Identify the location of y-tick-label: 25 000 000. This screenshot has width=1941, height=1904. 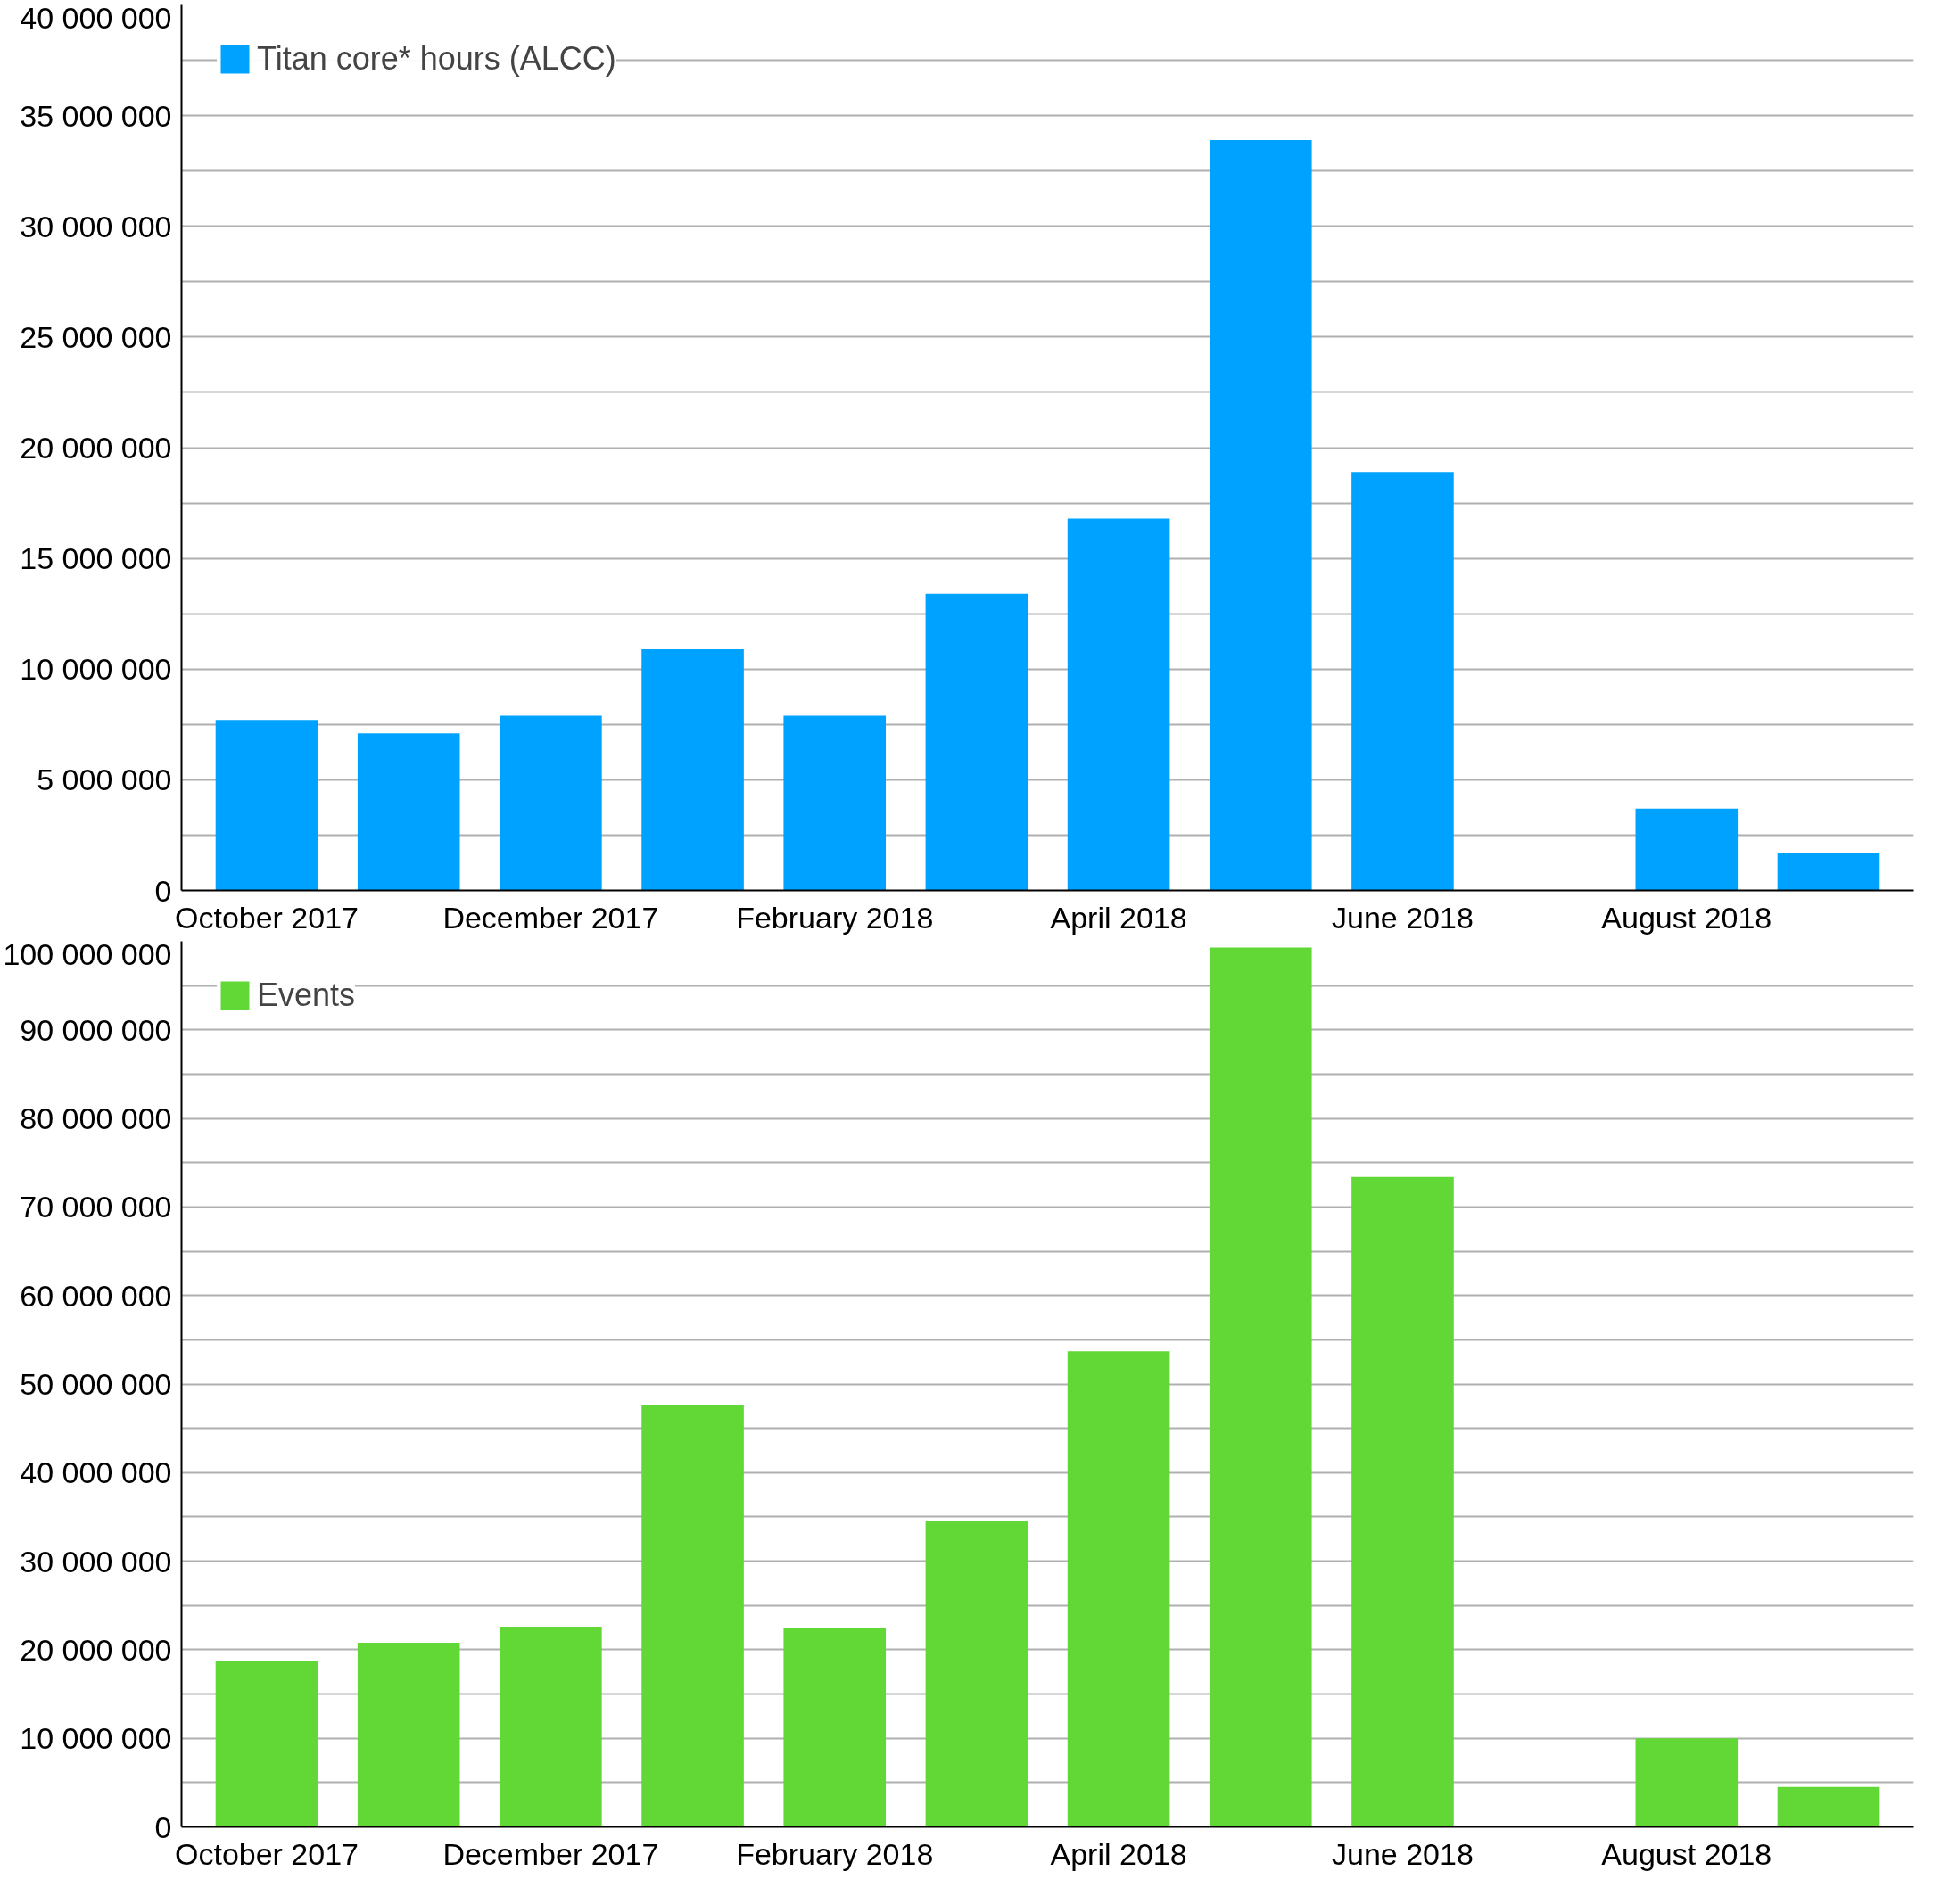
(96, 336).